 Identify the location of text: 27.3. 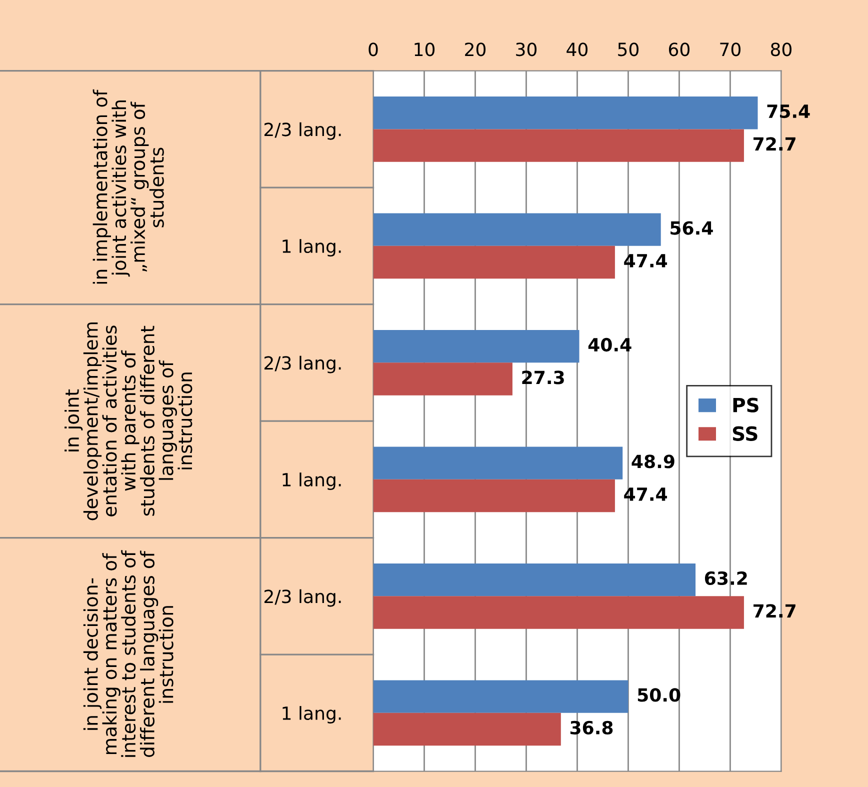
(543, 377).